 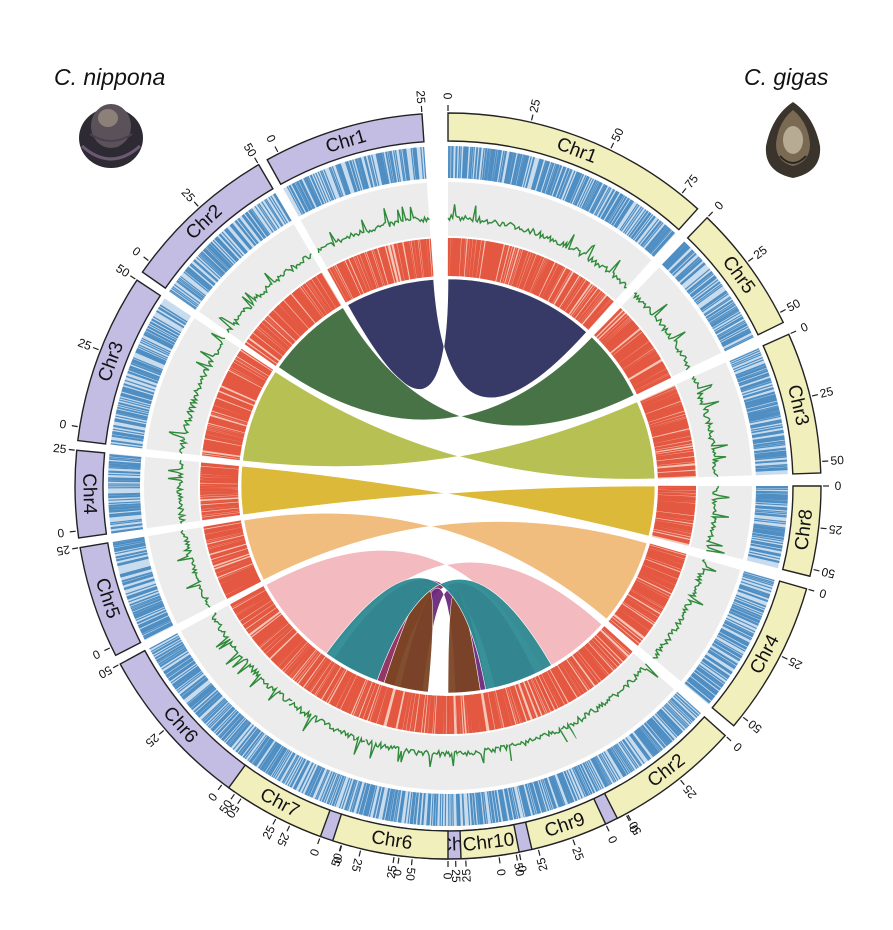 What do you see at coordinates (110, 77) in the screenshot?
I see `species-label-left: C. nippona` at bounding box center [110, 77].